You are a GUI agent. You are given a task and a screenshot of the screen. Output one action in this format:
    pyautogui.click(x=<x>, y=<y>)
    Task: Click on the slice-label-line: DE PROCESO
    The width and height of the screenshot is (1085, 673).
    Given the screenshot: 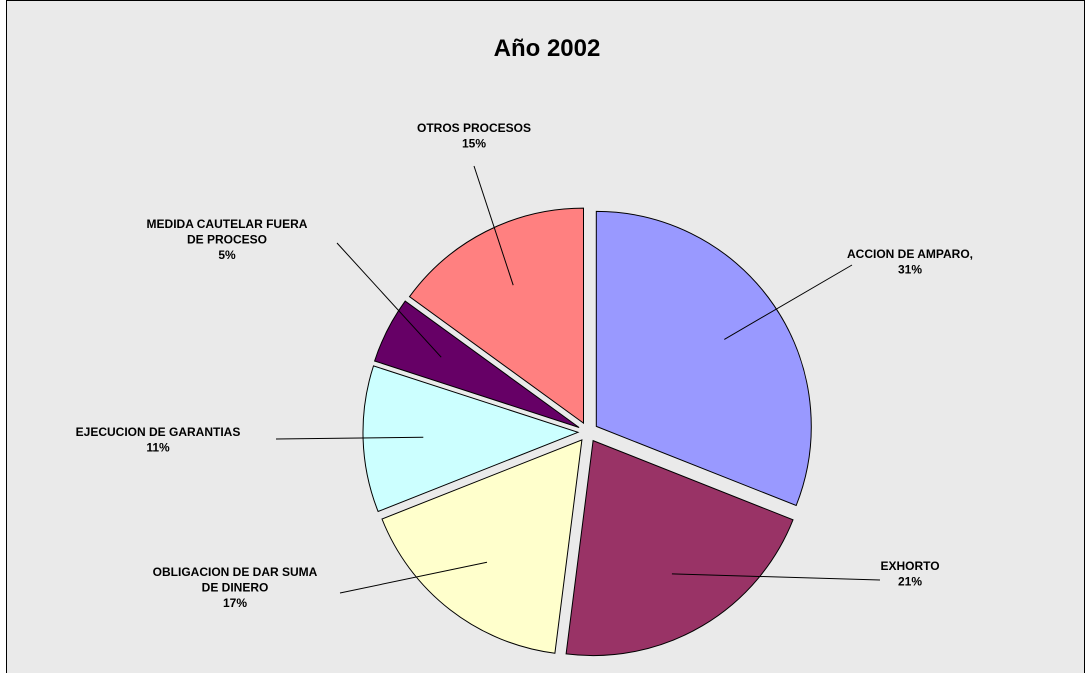 What is the action you would take?
    pyautogui.click(x=227, y=240)
    